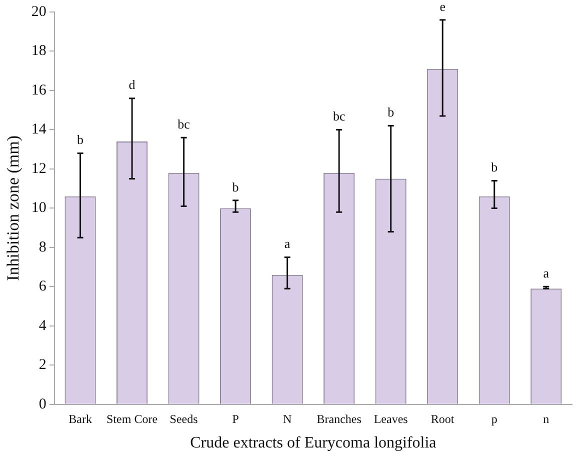 This screenshot has height=457, width=582. What do you see at coordinates (42, 247) in the screenshot?
I see `y-tick-label: 8` at bounding box center [42, 247].